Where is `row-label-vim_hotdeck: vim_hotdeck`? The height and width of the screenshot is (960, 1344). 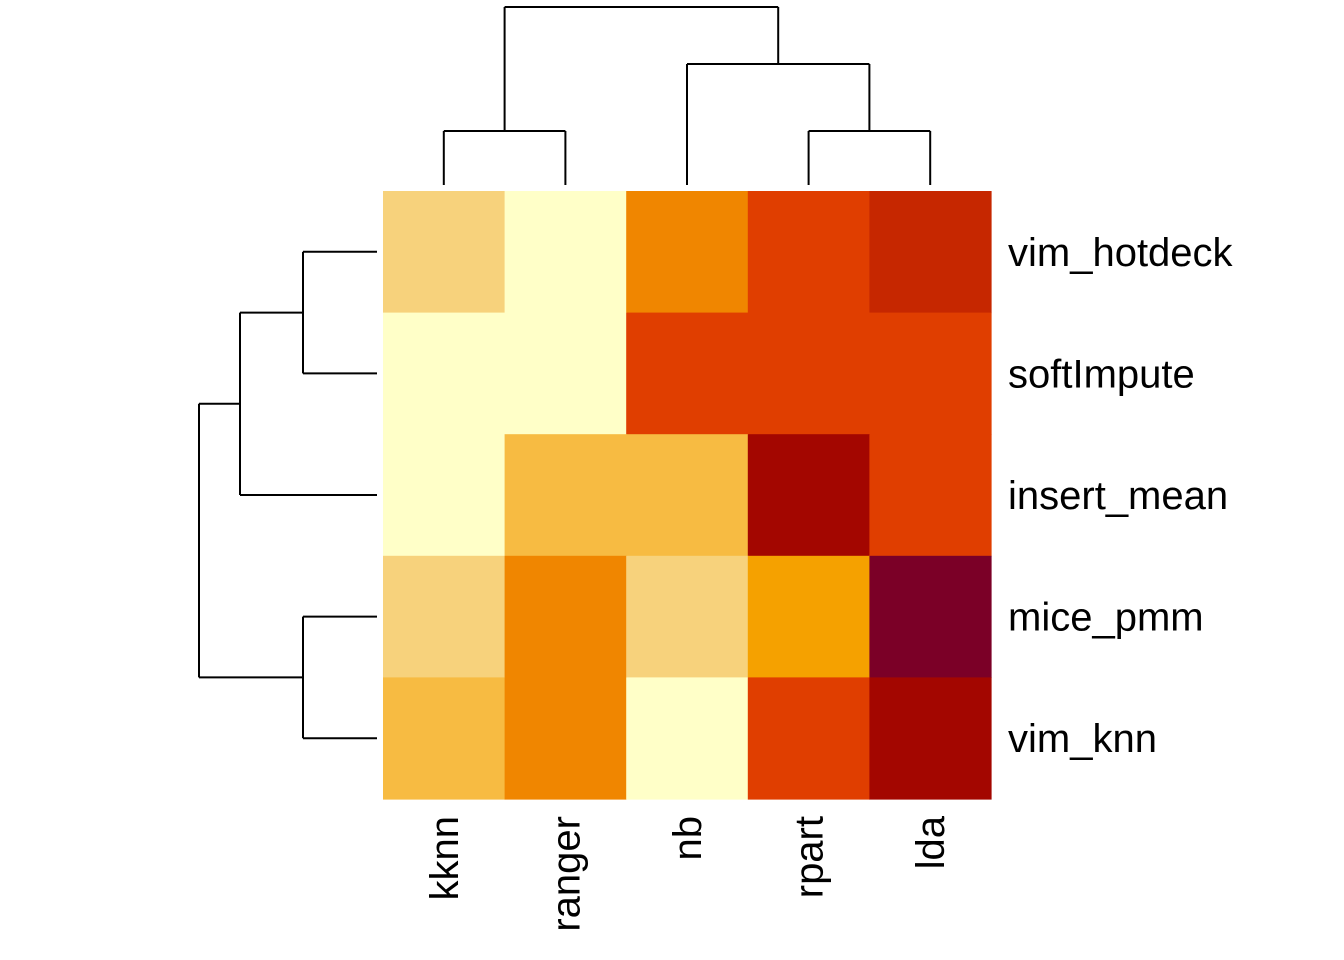
row-label-vim_hotdeck: vim_hotdeck is located at coordinates (1121, 253).